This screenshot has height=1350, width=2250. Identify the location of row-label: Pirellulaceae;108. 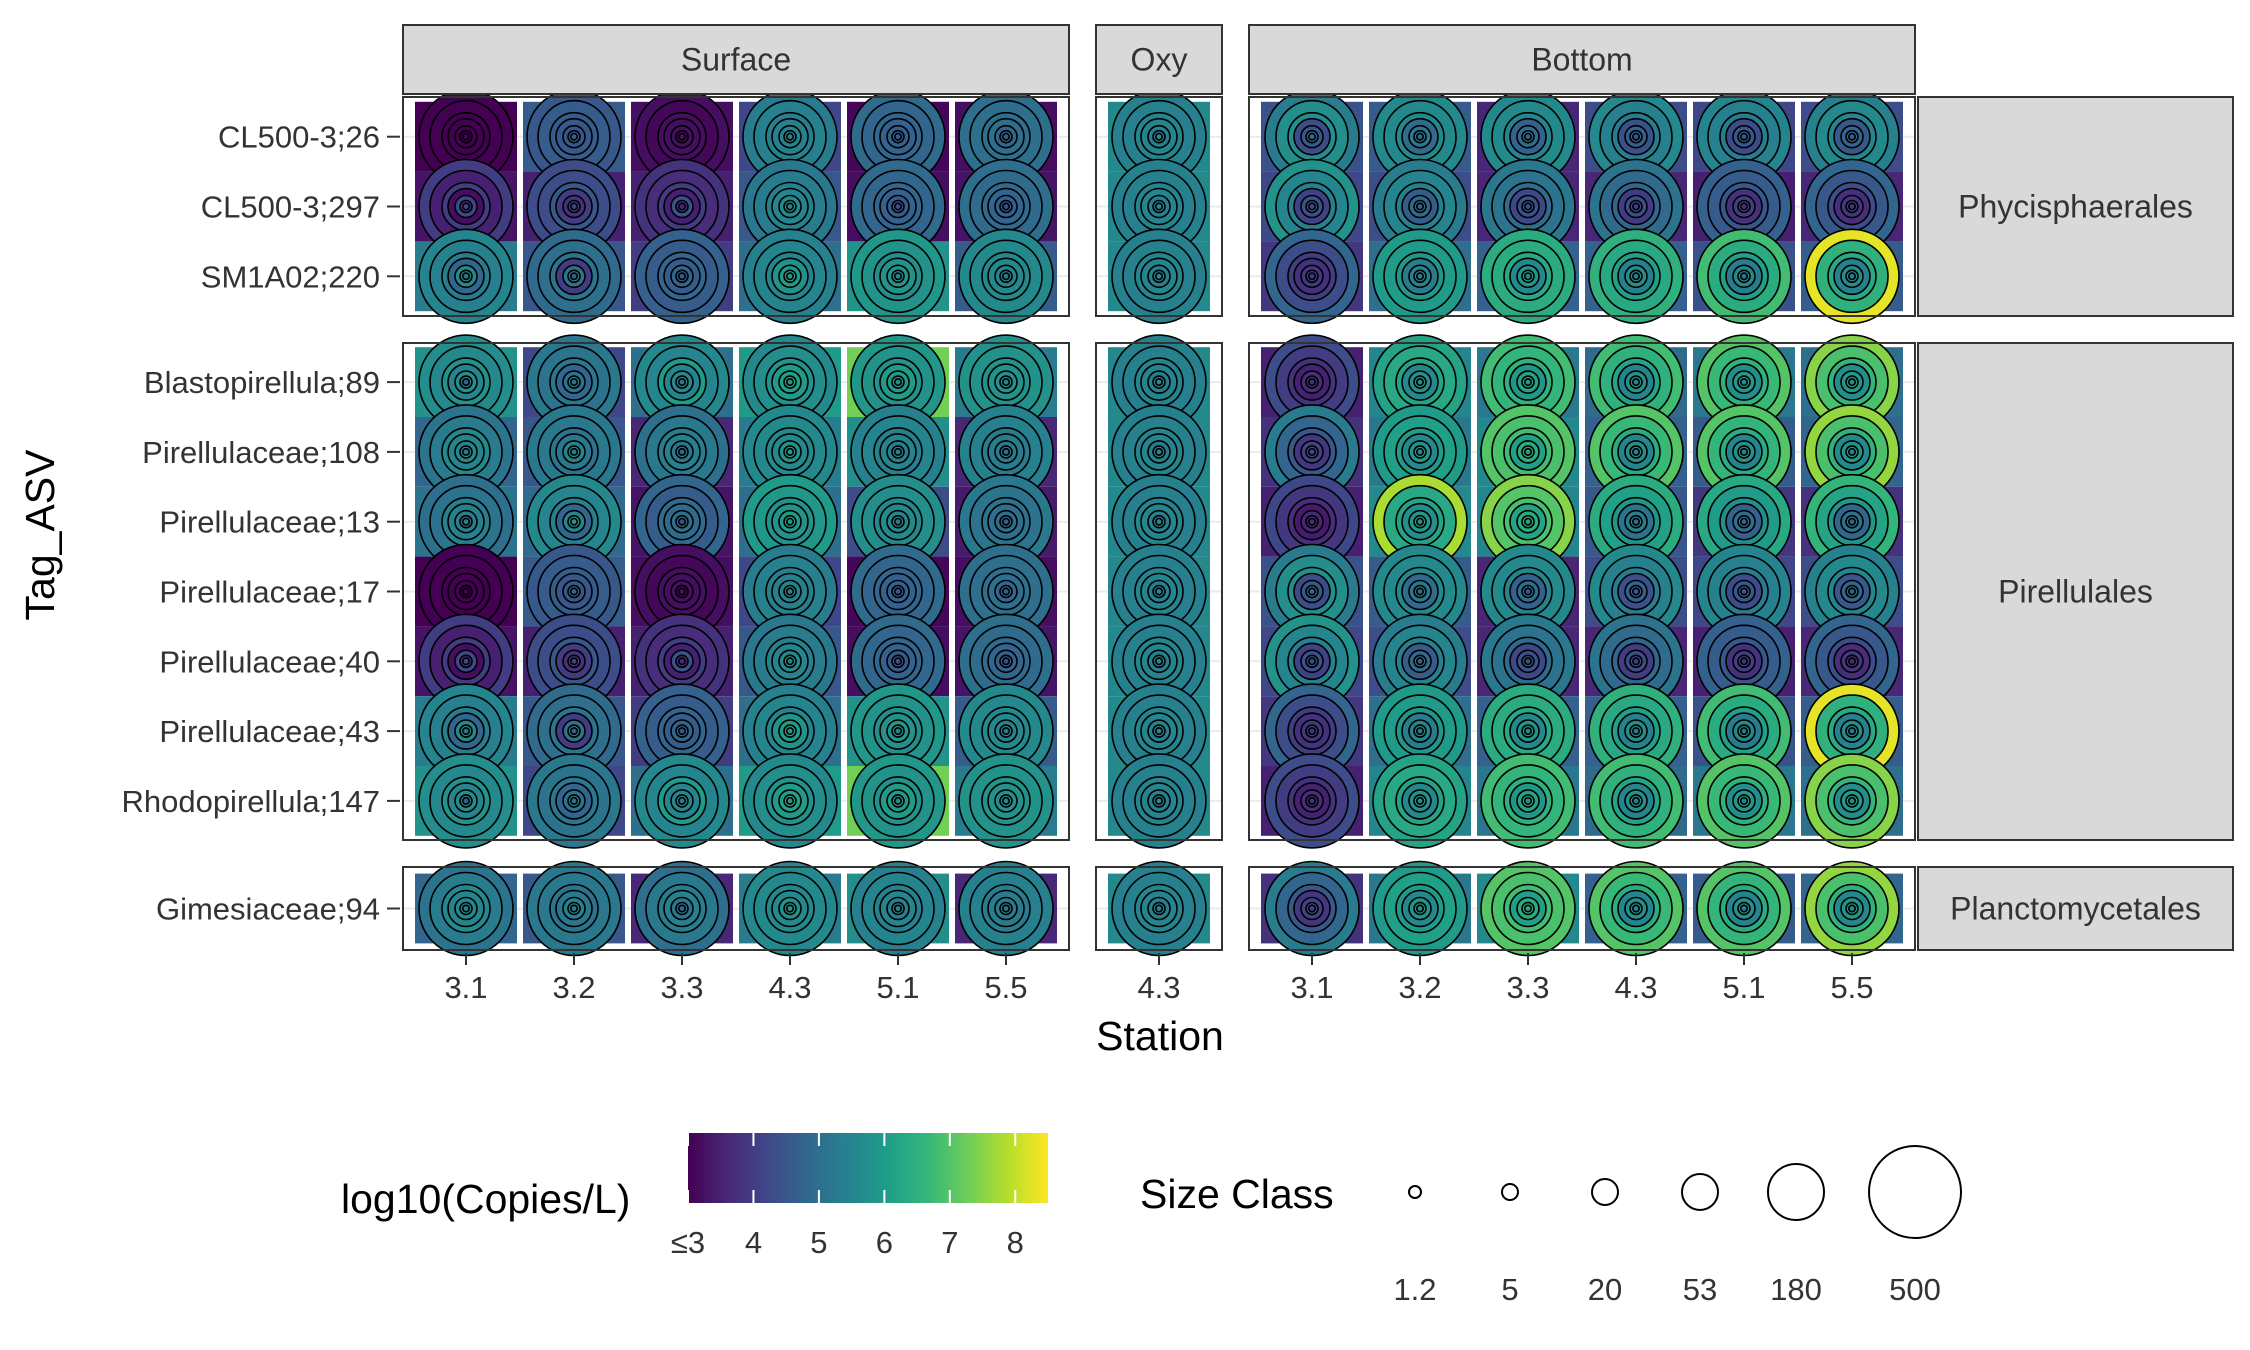
(261, 452).